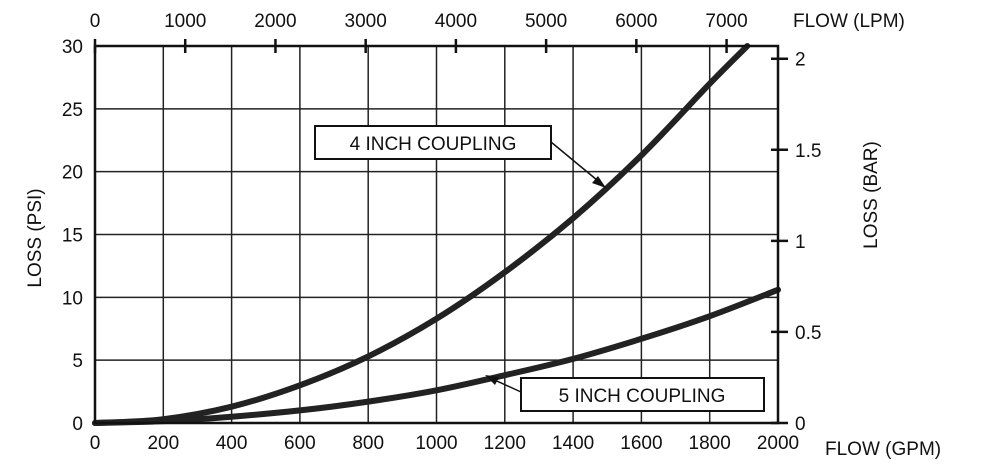 The image size is (985, 464). Describe the element at coordinates (35, 237) in the screenshot. I see `y-left-axis-title: LOSS (PSI)` at that location.